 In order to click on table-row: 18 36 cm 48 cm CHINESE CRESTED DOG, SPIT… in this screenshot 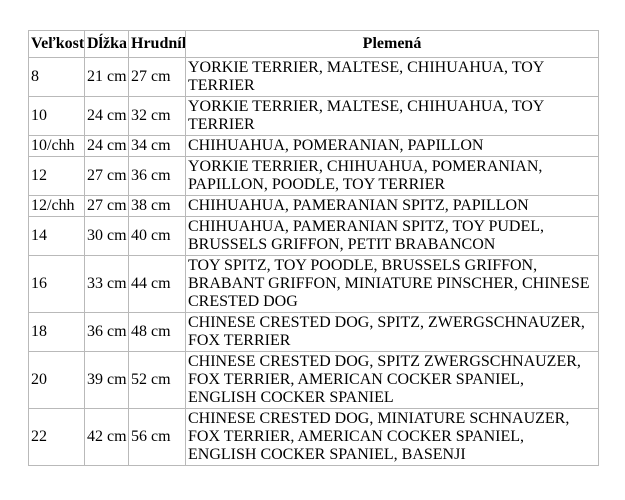, I will do `click(313, 332)`.